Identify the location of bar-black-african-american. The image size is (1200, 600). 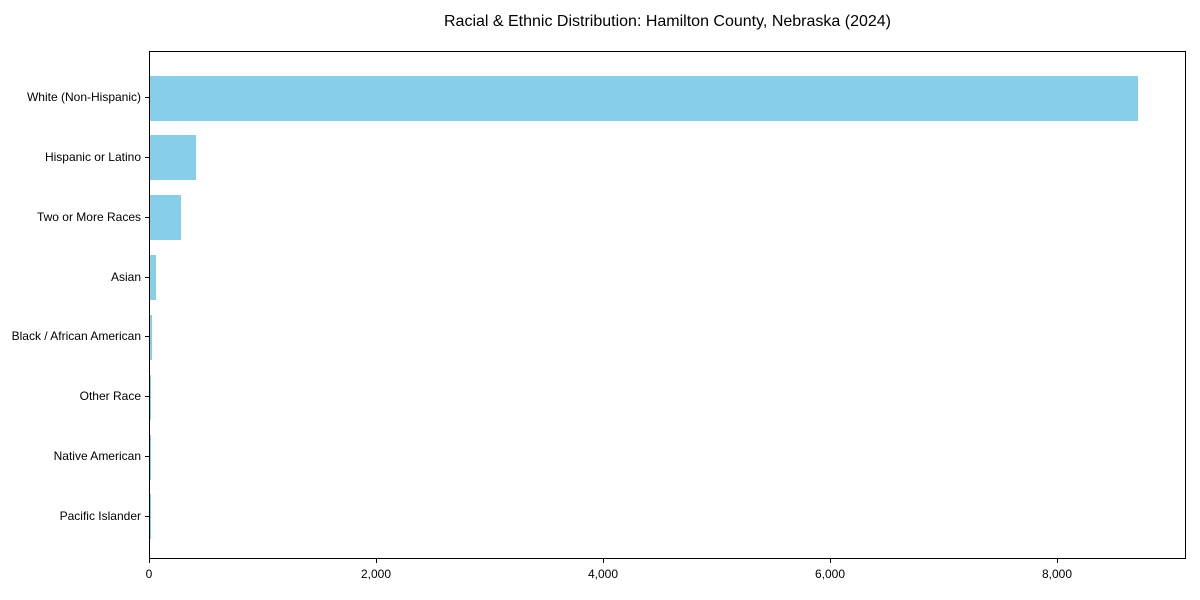
(151, 337).